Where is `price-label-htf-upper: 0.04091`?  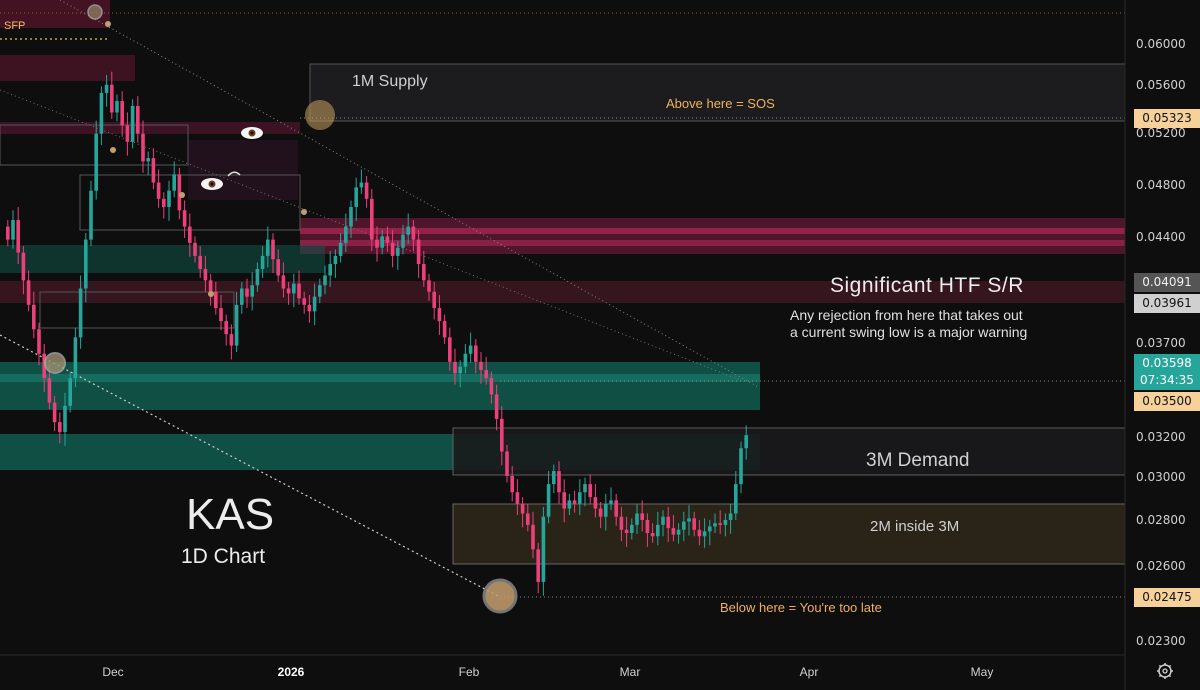 price-label-htf-upper: 0.04091 is located at coordinates (1167, 282).